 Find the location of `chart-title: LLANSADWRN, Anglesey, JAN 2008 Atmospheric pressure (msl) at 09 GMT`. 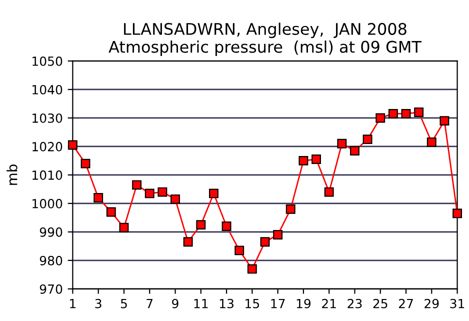

chart-title: LLANSADWRN, Anglesey, JAN 2008 Atmospheric pressure (msl) at 09 GMT is located at coordinates (265, 39).